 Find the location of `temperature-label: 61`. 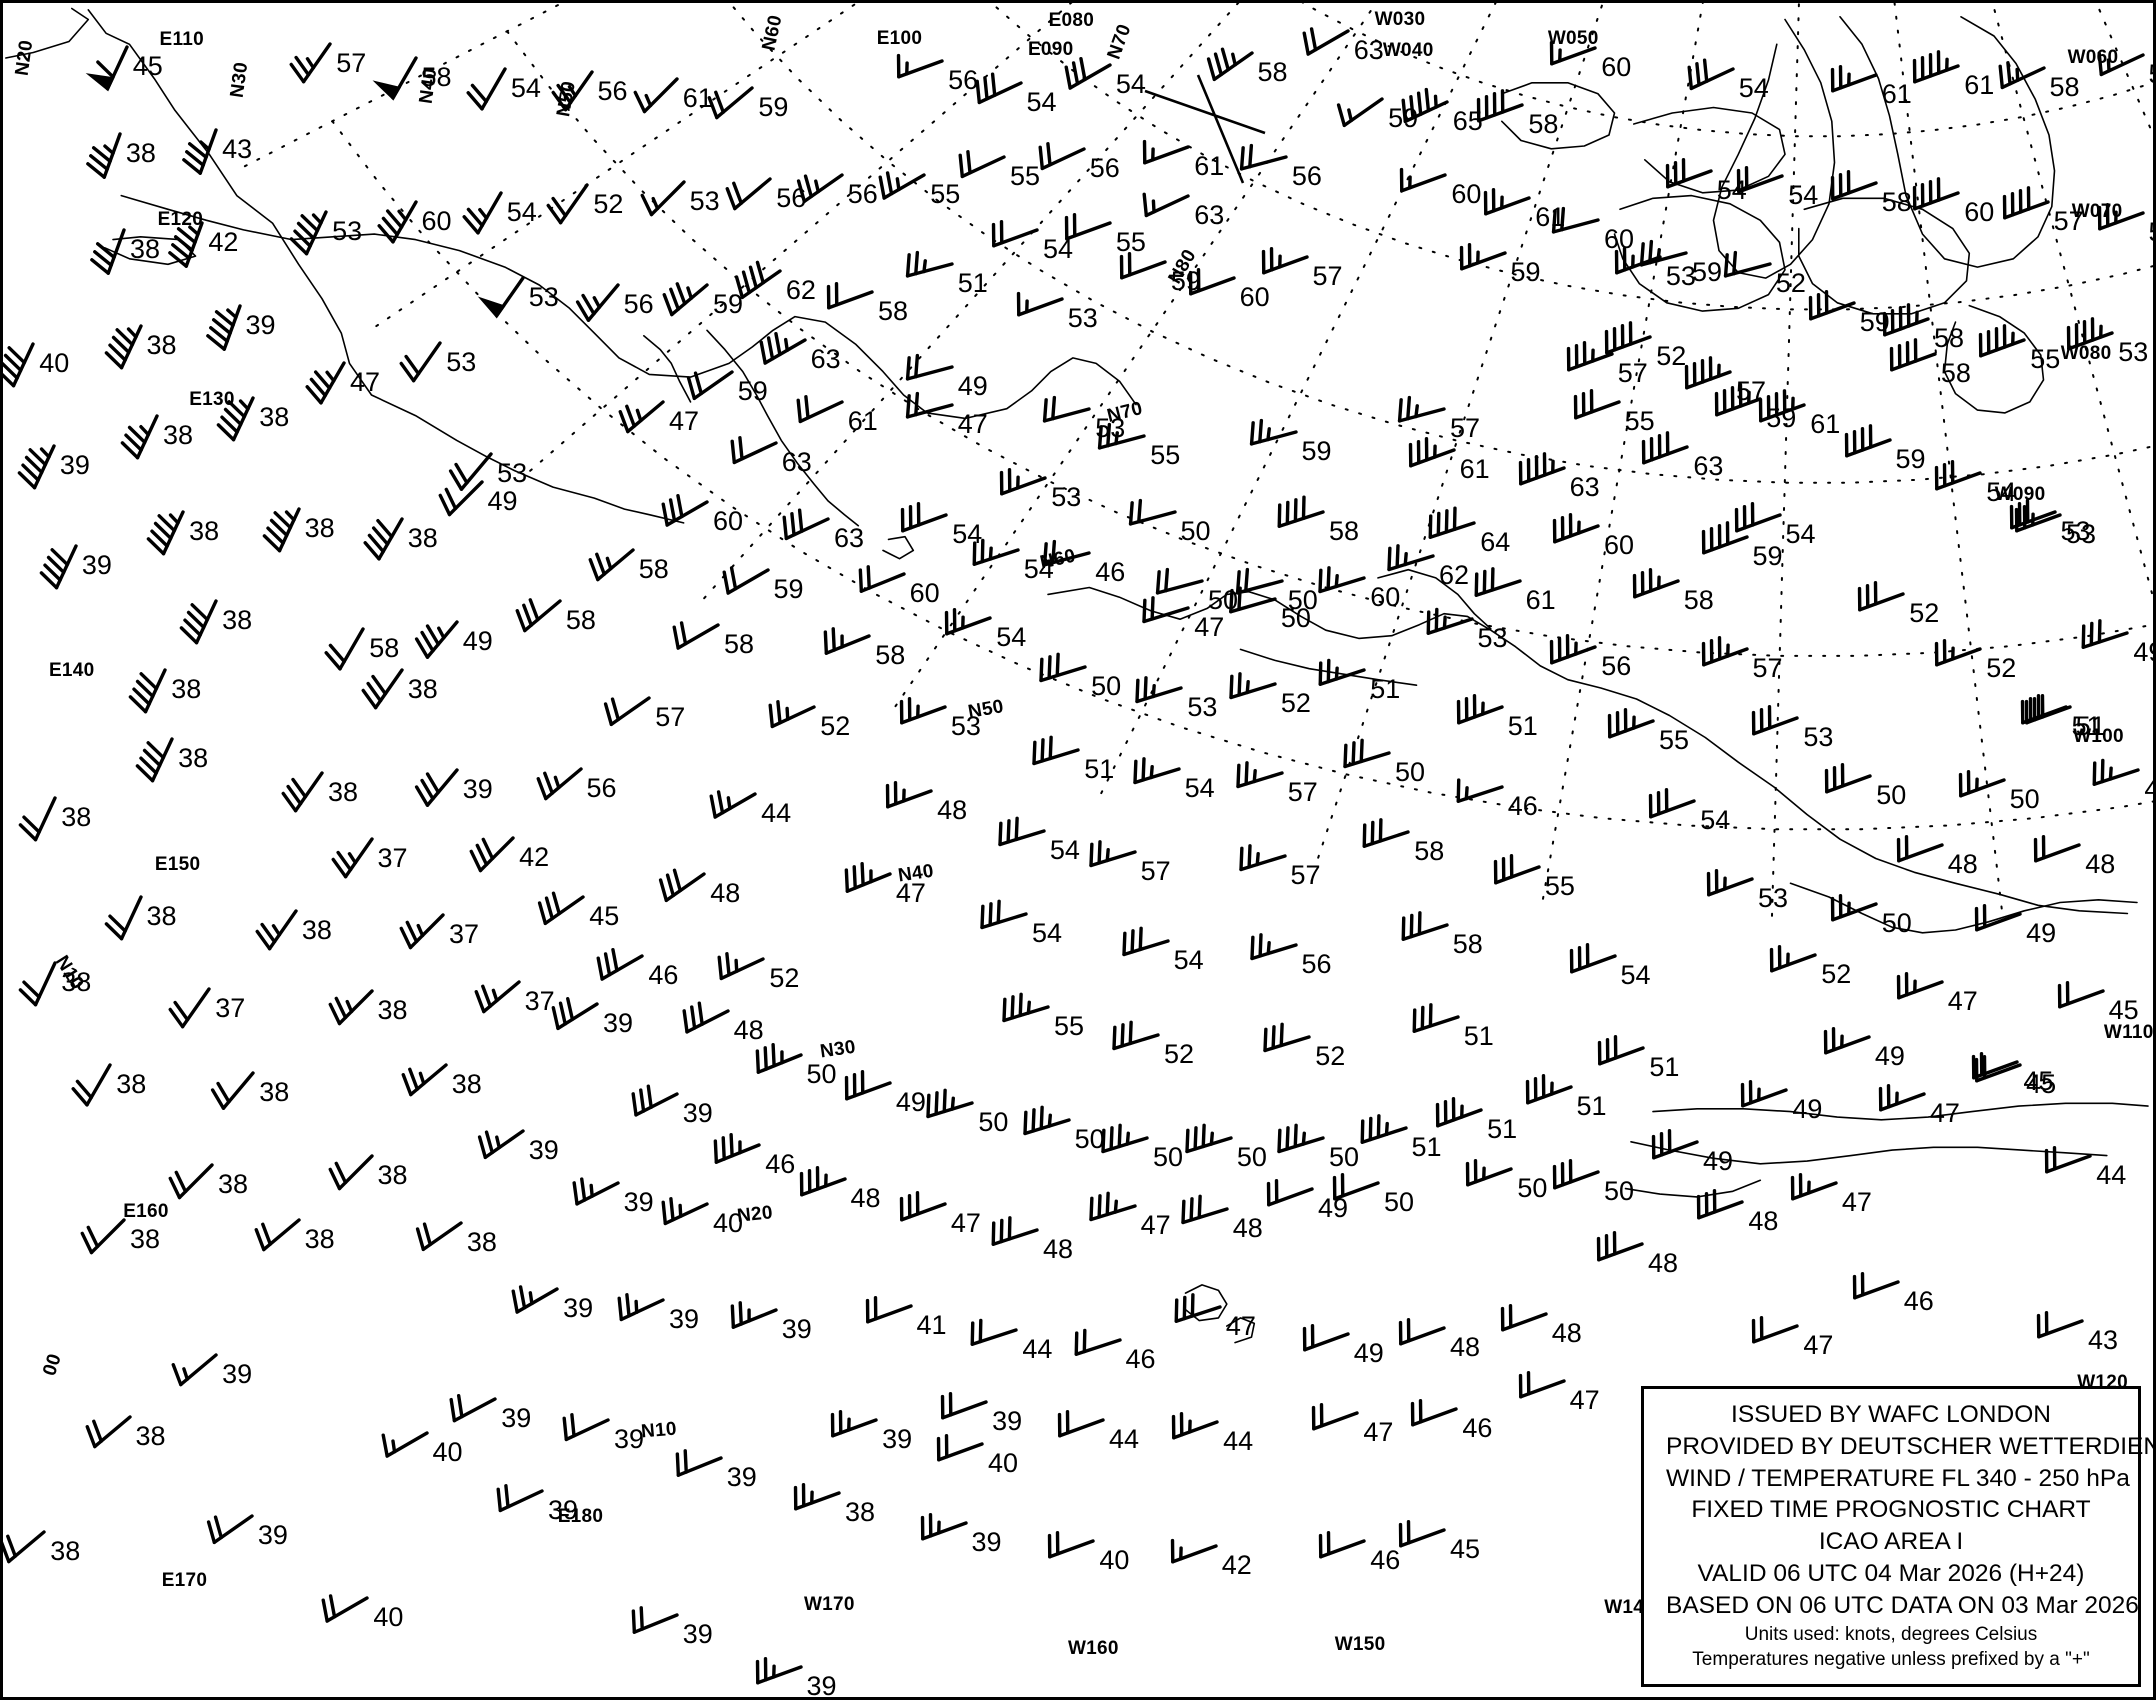

temperature-label: 61 is located at coordinates (862, 420).